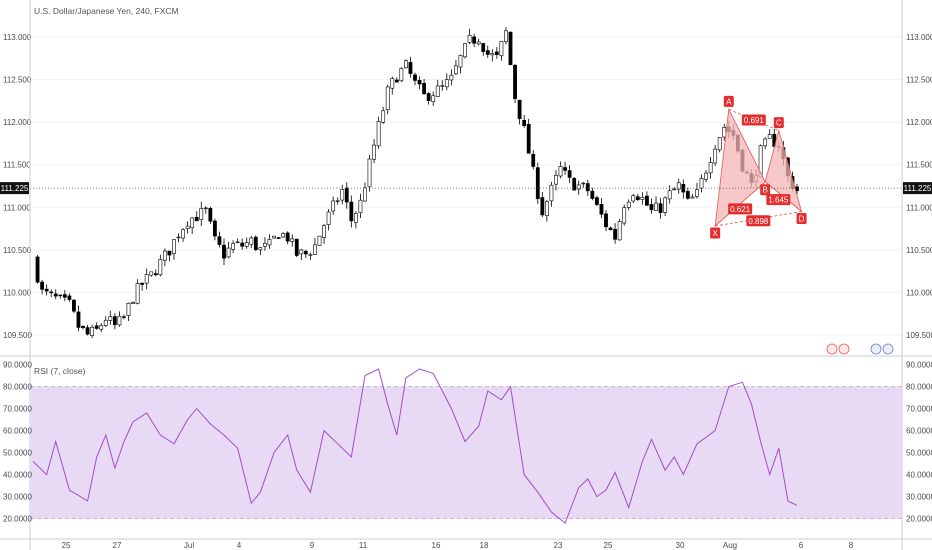 This screenshot has height=550, width=932. I want to click on rsi-tick-label: 70.0000, so click(919, 409).